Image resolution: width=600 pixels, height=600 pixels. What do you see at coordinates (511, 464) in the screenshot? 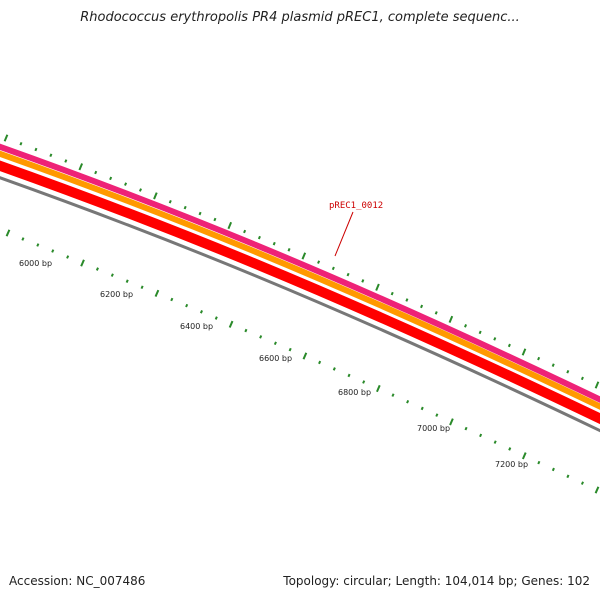
I see `bp-label: 7200 bp` at bounding box center [511, 464].